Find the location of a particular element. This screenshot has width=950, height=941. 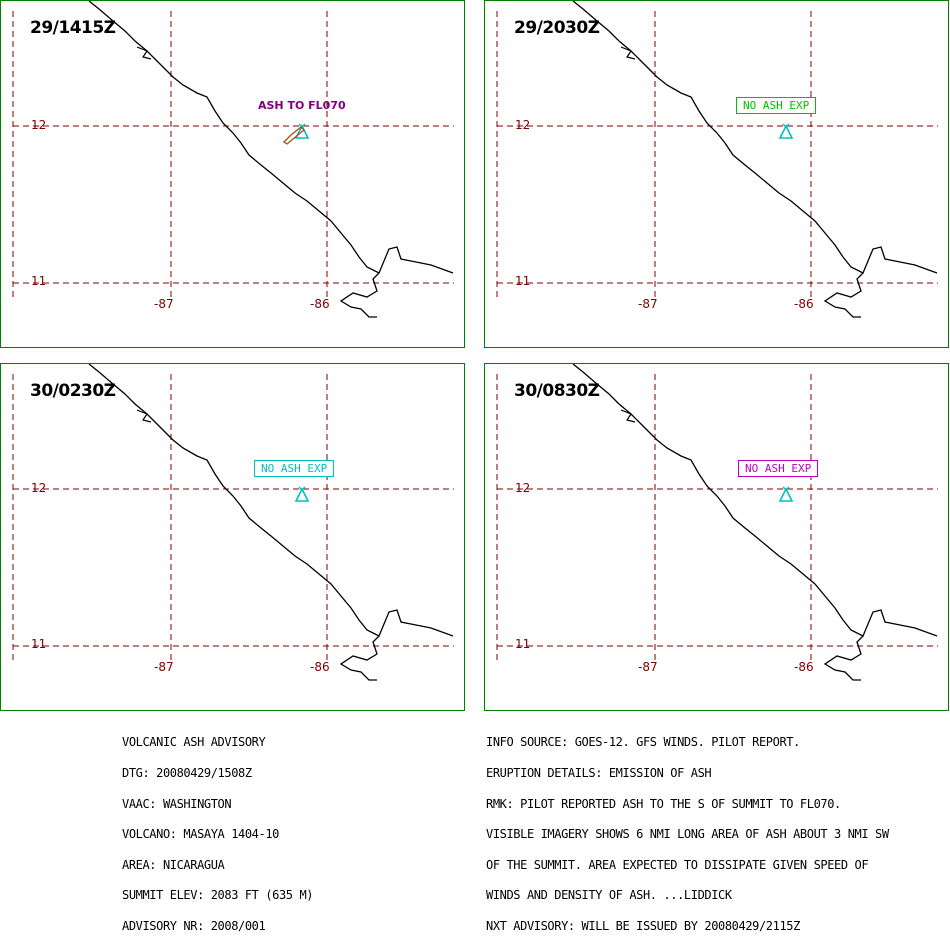

advisory-dtg: DTG: 20080429/1508Z is located at coordinates (187, 773).